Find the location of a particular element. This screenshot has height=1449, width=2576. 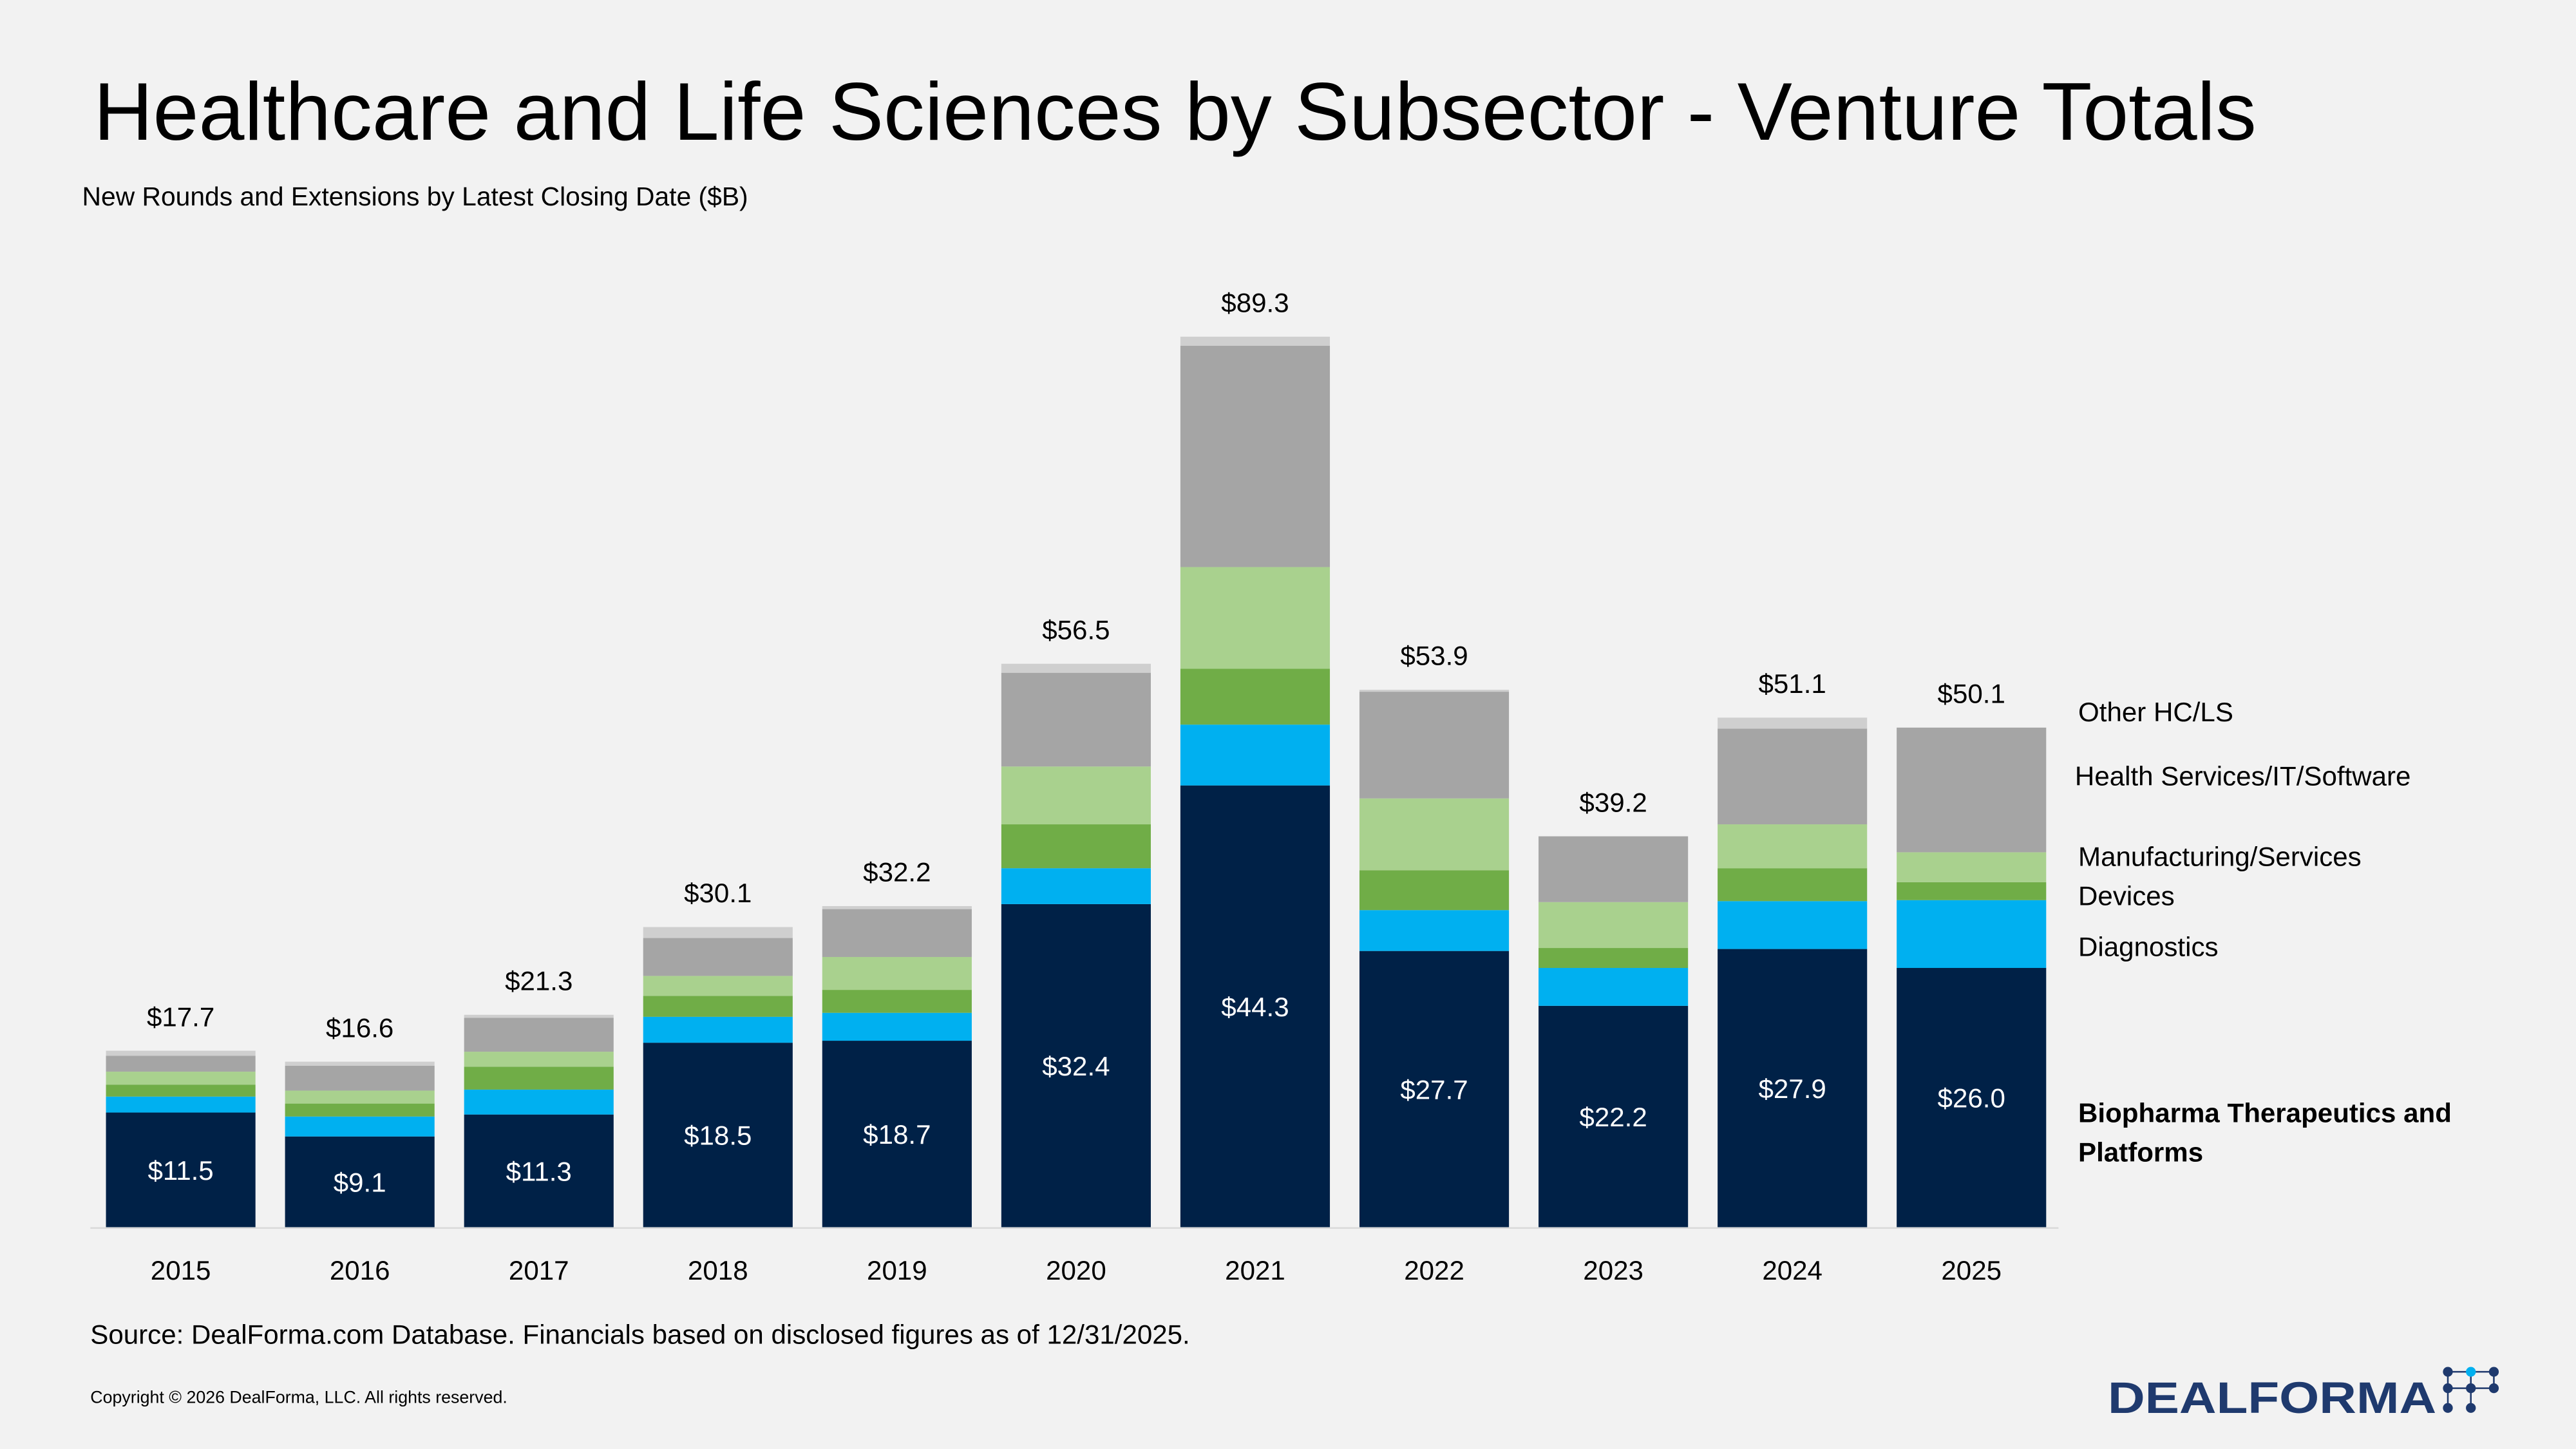

legend-devices: Devices is located at coordinates (2126, 896).